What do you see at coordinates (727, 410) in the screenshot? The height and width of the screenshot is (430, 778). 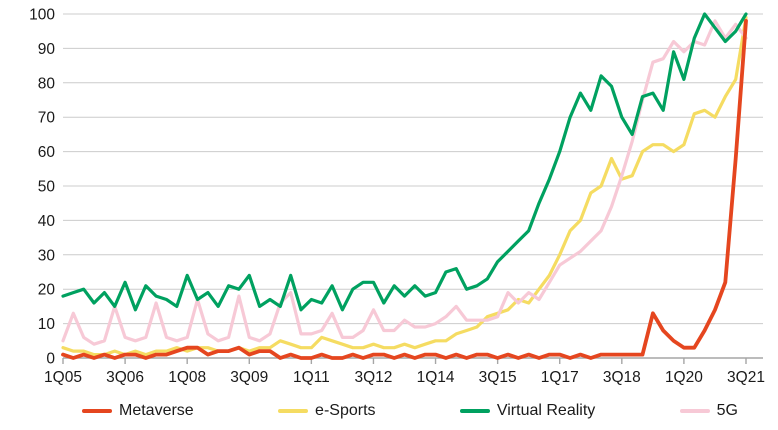 I see `legend-label: 5G` at bounding box center [727, 410].